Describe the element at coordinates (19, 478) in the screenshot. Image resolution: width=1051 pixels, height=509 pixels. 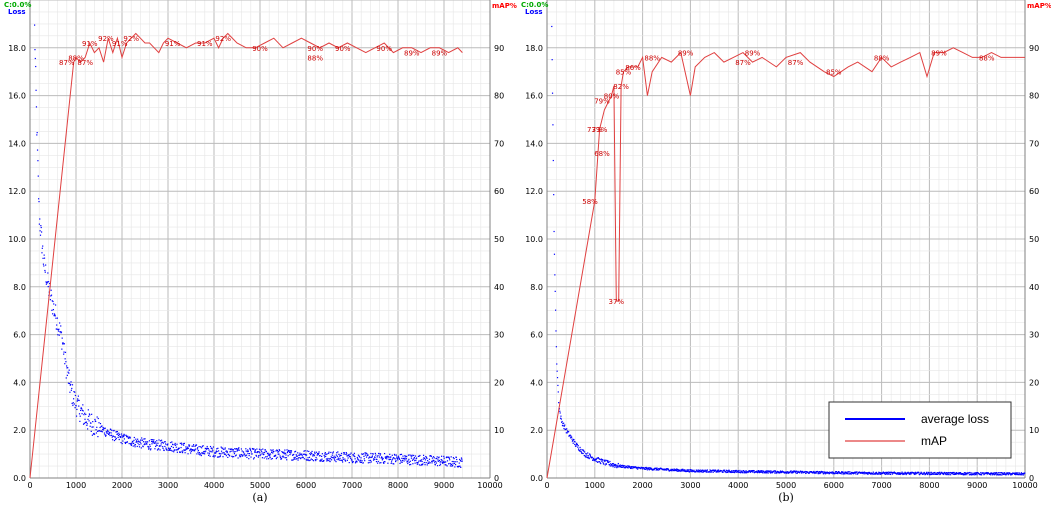
I see `loss-tick-label: 0.0` at that location.